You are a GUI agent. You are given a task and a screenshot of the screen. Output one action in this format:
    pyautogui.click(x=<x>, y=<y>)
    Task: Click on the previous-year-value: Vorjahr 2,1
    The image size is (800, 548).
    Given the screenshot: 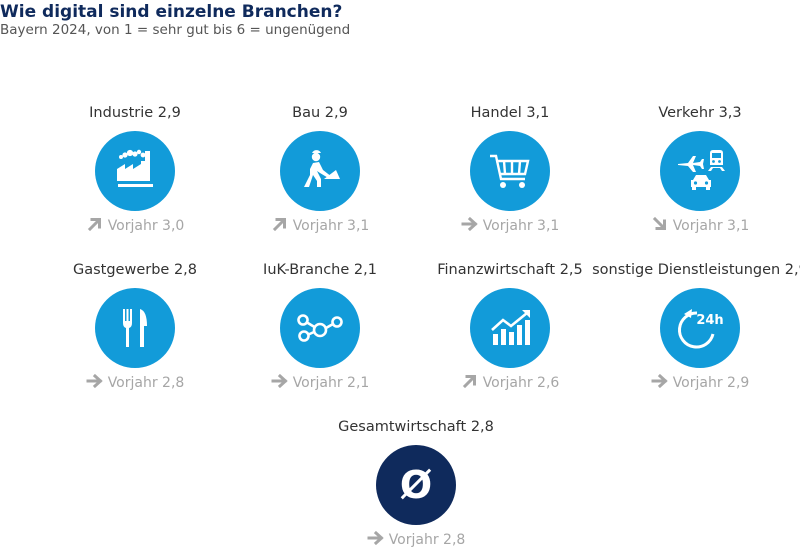 What is the action you would take?
    pyautogui.click(x=320, y=382)
    